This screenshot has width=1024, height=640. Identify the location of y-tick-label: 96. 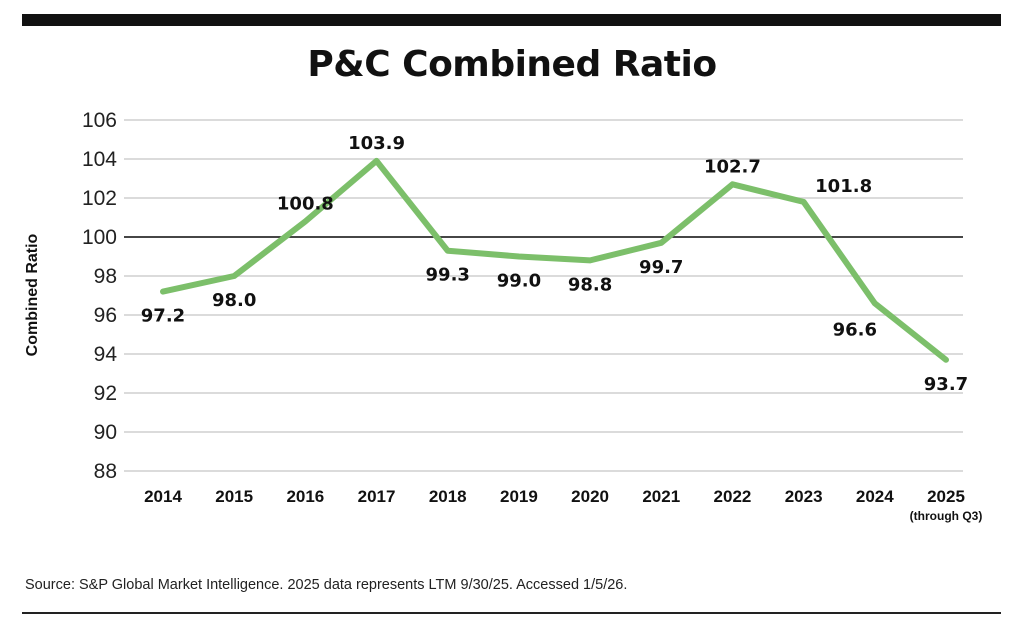
(105, 315).